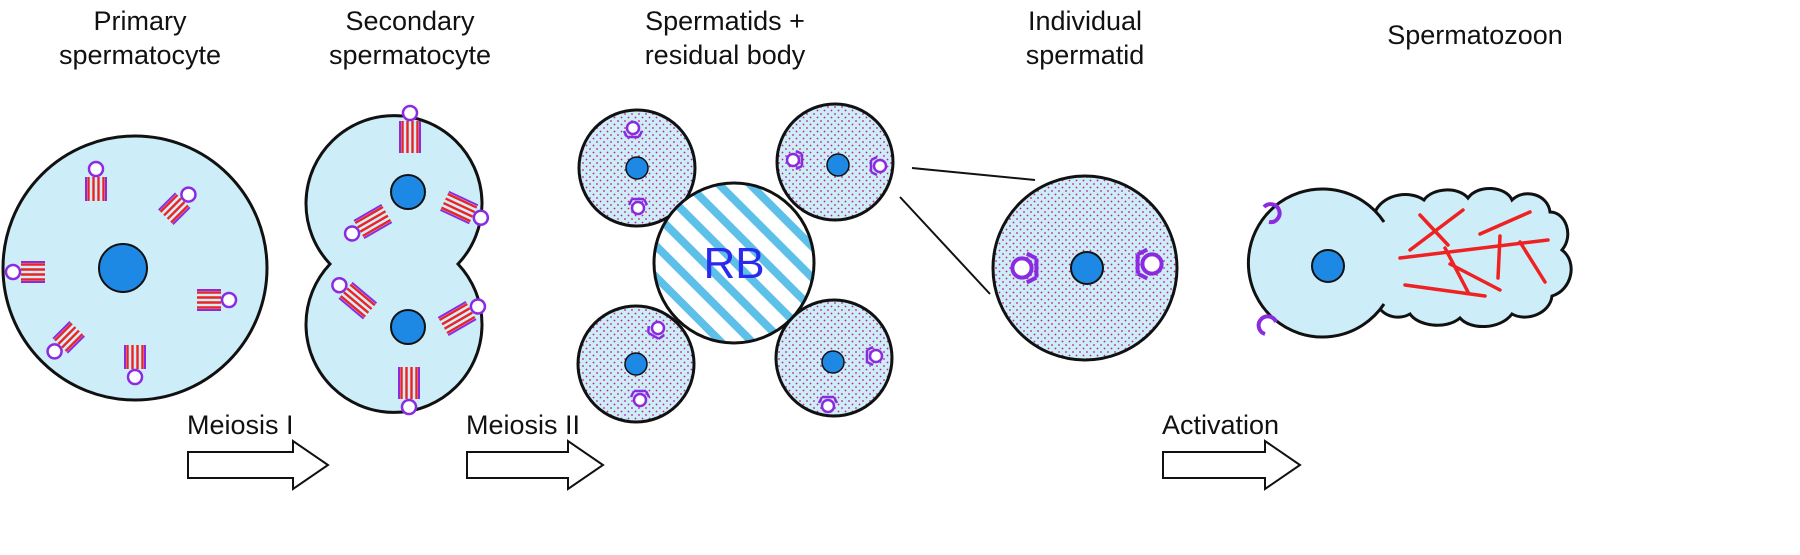 The height and width of the screenshot is (555, 1800). What do you see at coordinates (1328, 266) in the screenshot?
I see `spermatozoon-nucleus` at bounding box center [1328, 266].